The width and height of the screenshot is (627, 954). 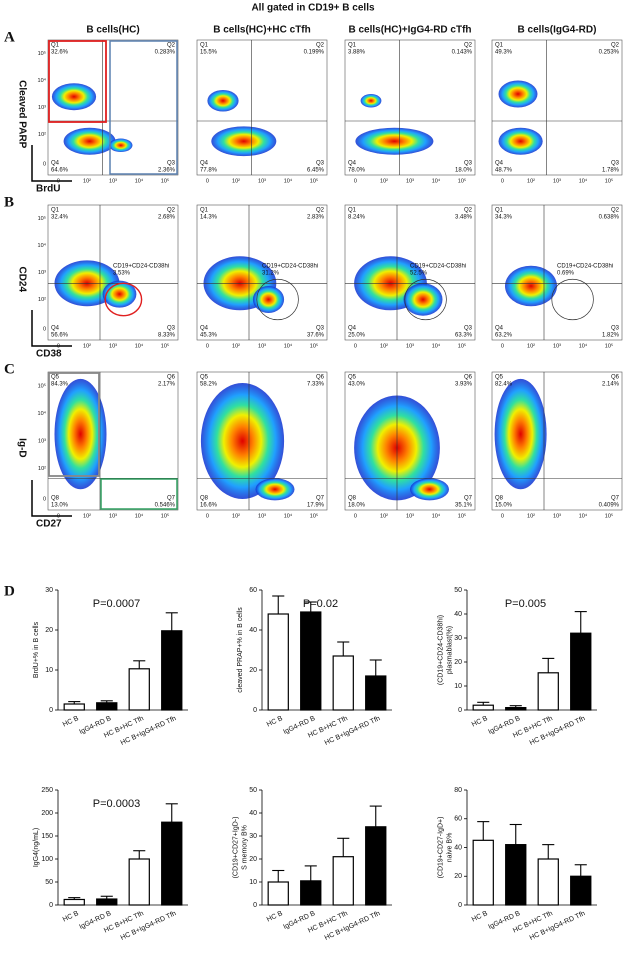 What do you see at coordinates (504, 218) in the screenshot?
I see `quadrant-percent: 34.3%` at bounding box center [504, 218].